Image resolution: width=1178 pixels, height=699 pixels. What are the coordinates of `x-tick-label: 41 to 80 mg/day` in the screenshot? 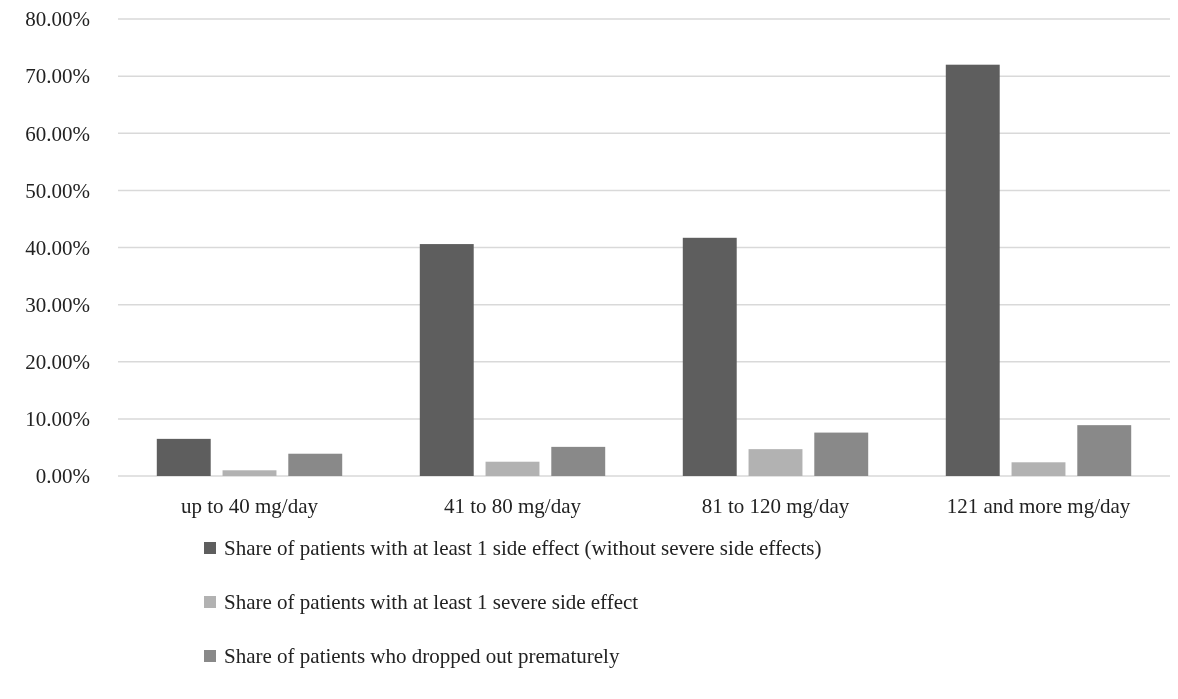 It's located at (512, 506).